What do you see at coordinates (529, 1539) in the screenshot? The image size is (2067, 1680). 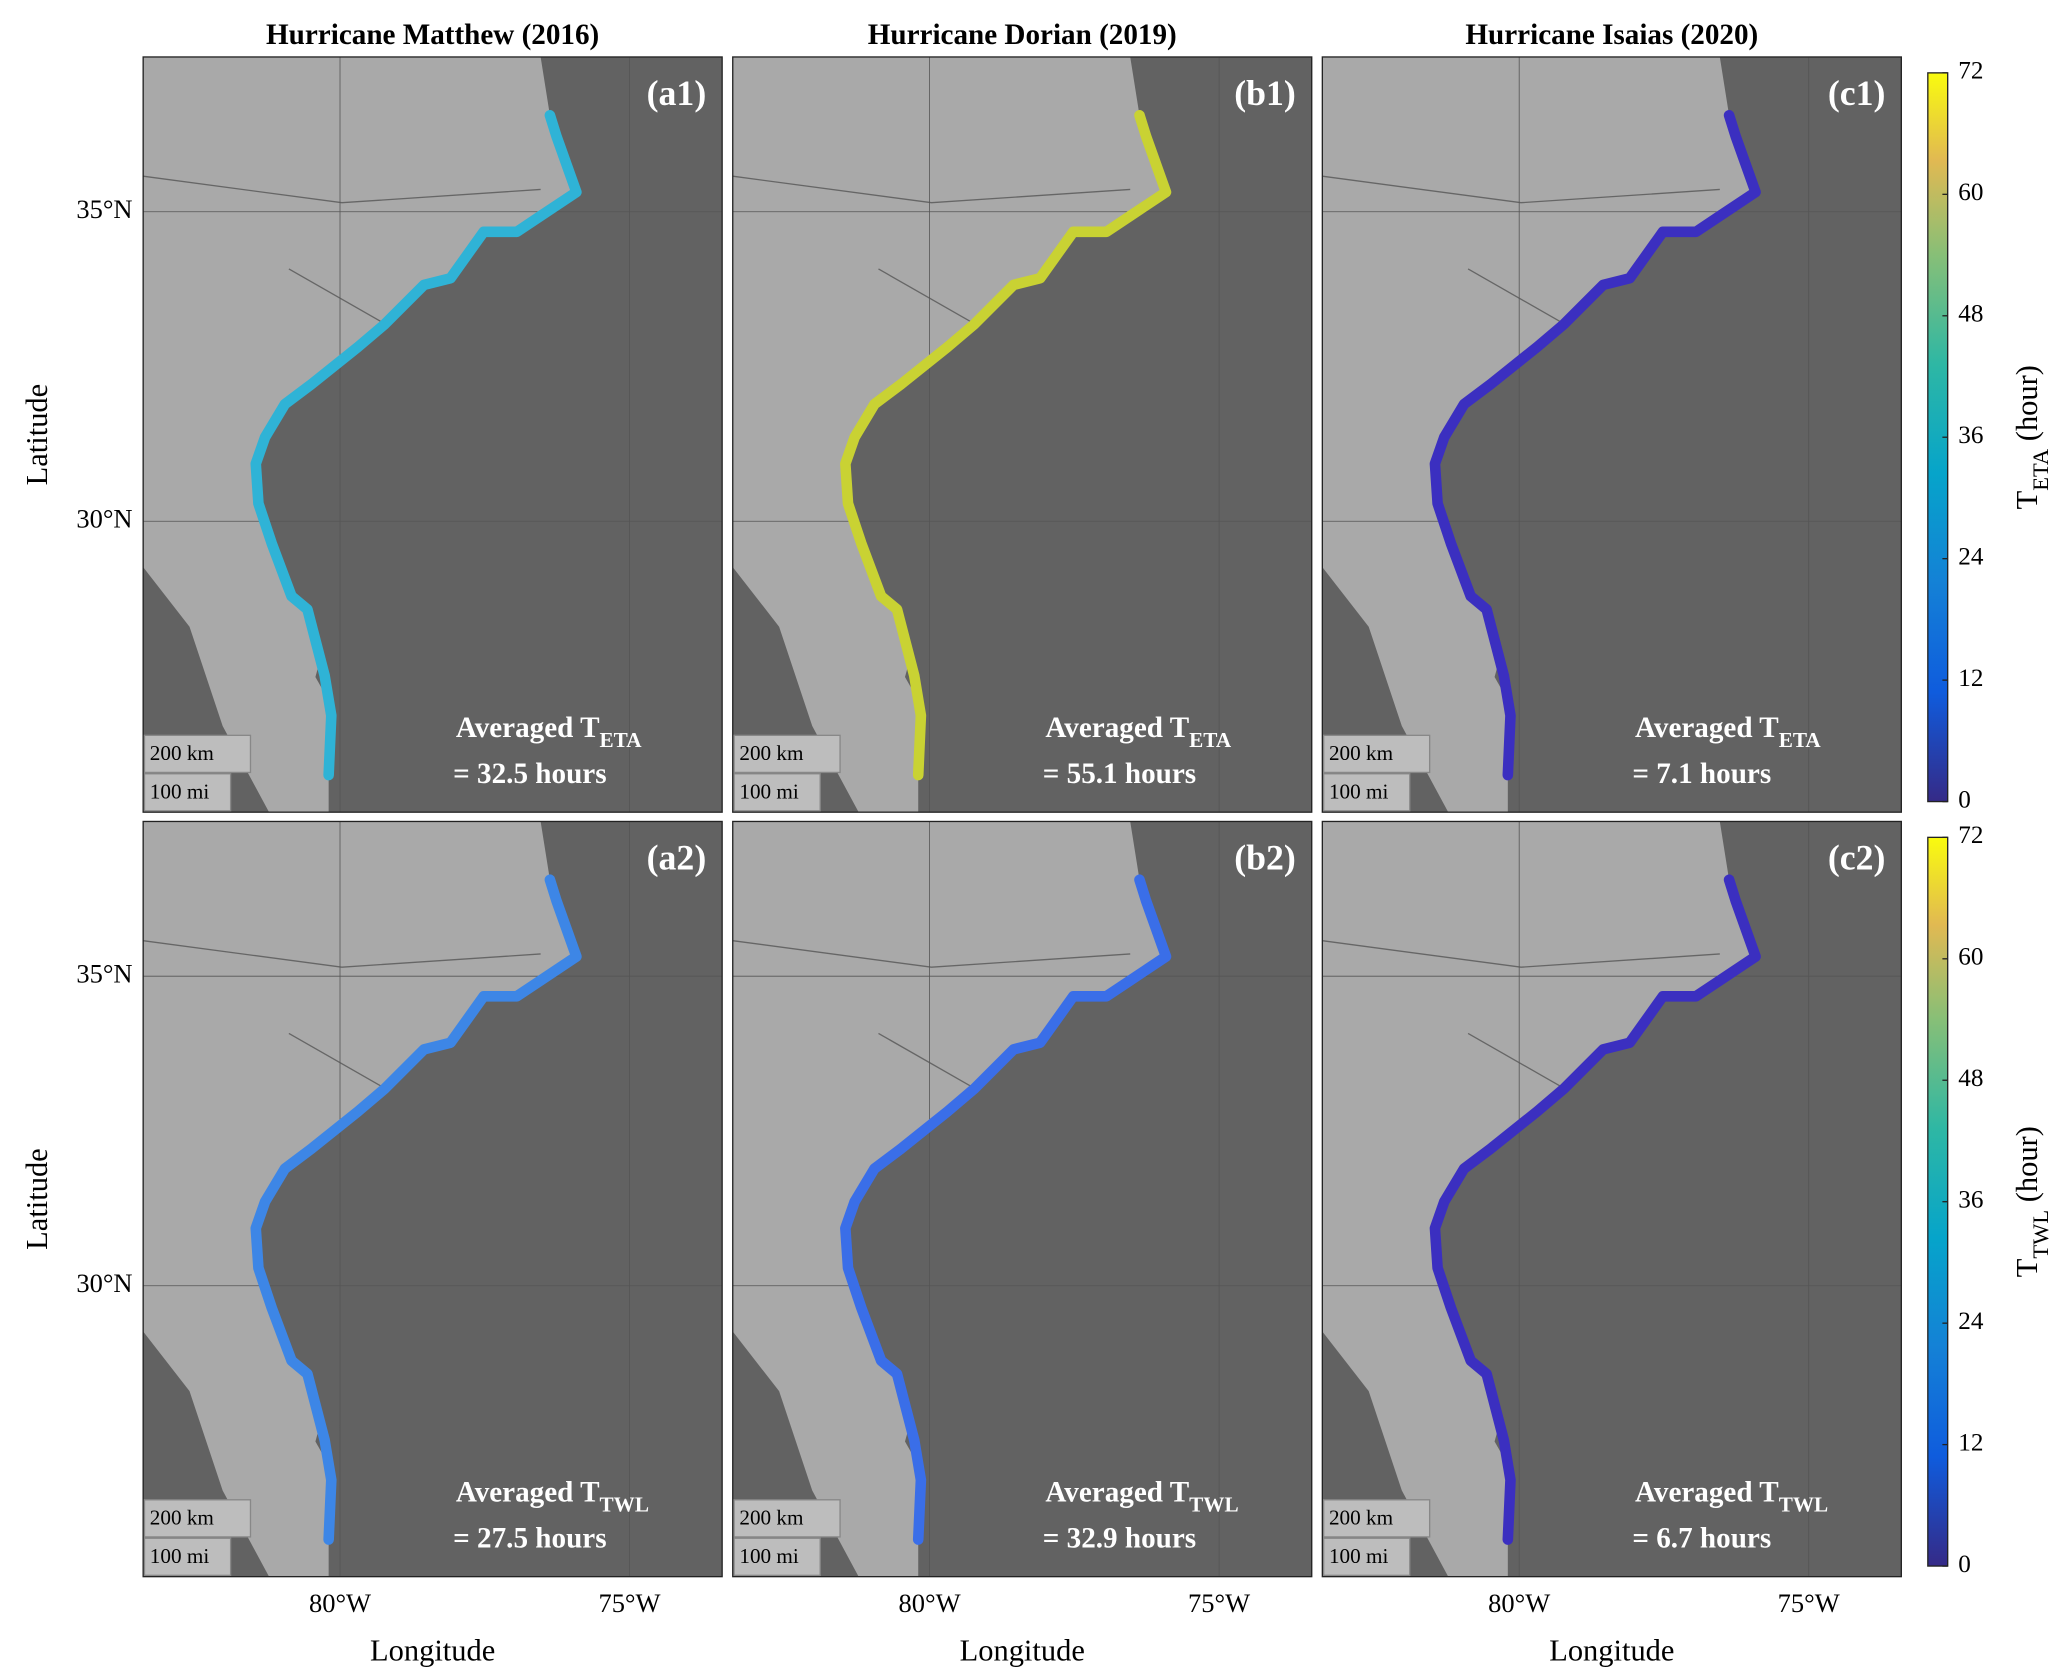 I see `averaged-value: = 27.5 hours` at bounding box center [529, 1539].